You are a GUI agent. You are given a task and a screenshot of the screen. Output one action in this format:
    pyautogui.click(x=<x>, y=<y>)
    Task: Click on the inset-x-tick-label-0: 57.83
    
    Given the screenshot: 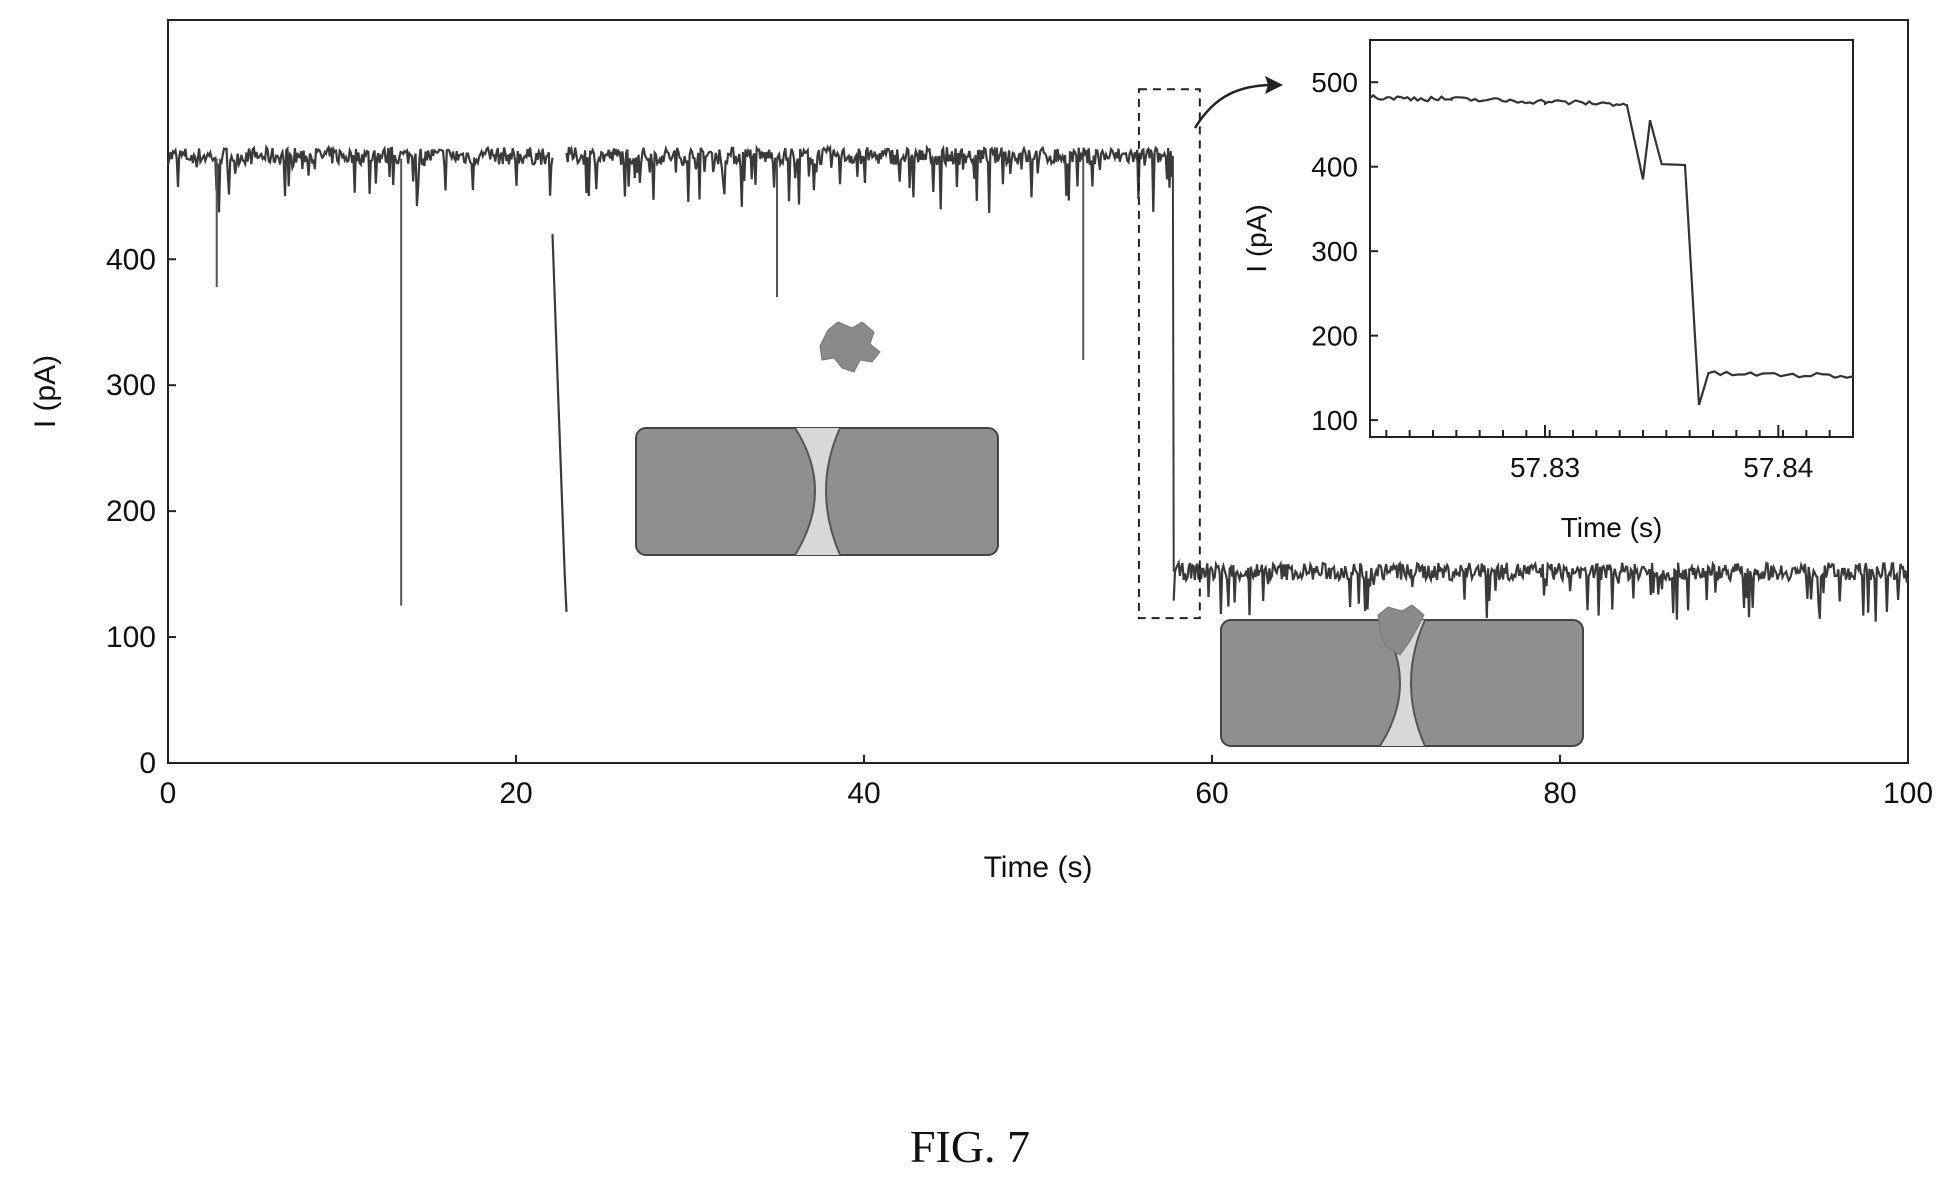 What is the action you would take?
    pyautogui.click(x=1545, y=467)
    